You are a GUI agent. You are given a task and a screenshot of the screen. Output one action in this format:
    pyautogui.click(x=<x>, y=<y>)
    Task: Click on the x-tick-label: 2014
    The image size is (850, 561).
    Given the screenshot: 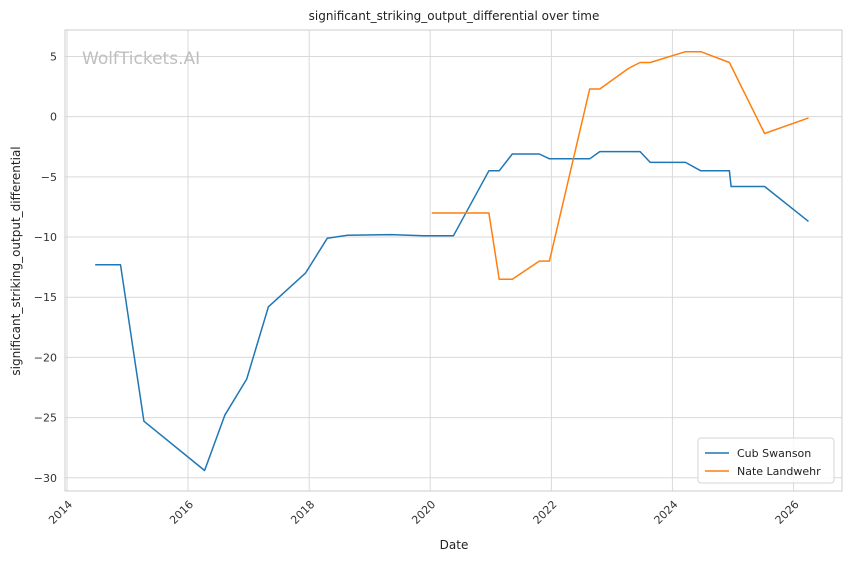 What is the action you would take?
    pyautogui.click(x=60, y=512)
    